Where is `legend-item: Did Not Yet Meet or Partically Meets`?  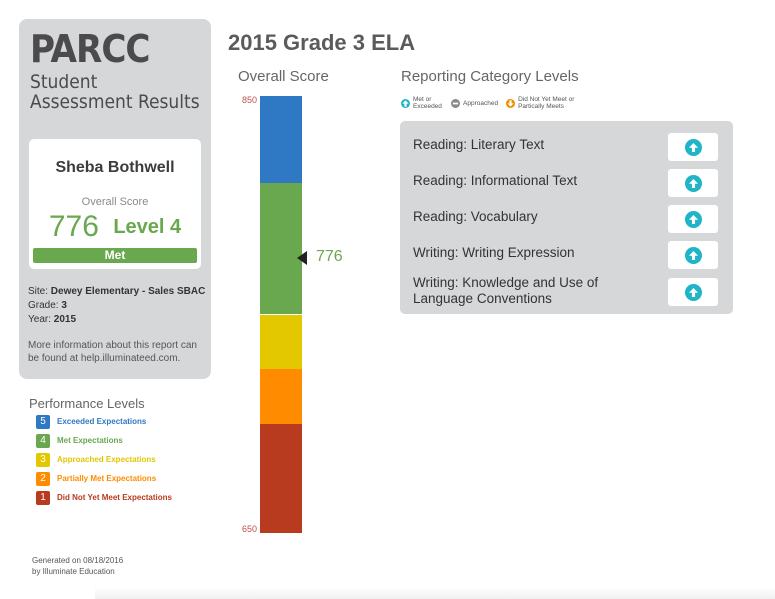 legend-item: Did Not Yet Meet or Partically Meets is located at coordinates (549, 103).